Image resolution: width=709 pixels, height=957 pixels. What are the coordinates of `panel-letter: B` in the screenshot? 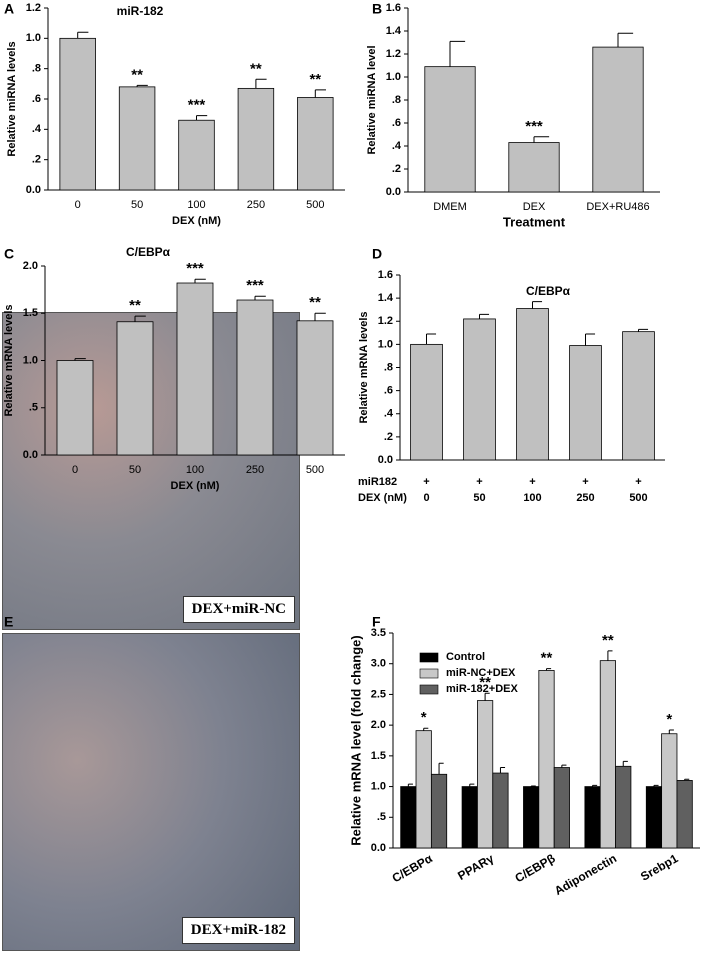 It's located at (377, 9).